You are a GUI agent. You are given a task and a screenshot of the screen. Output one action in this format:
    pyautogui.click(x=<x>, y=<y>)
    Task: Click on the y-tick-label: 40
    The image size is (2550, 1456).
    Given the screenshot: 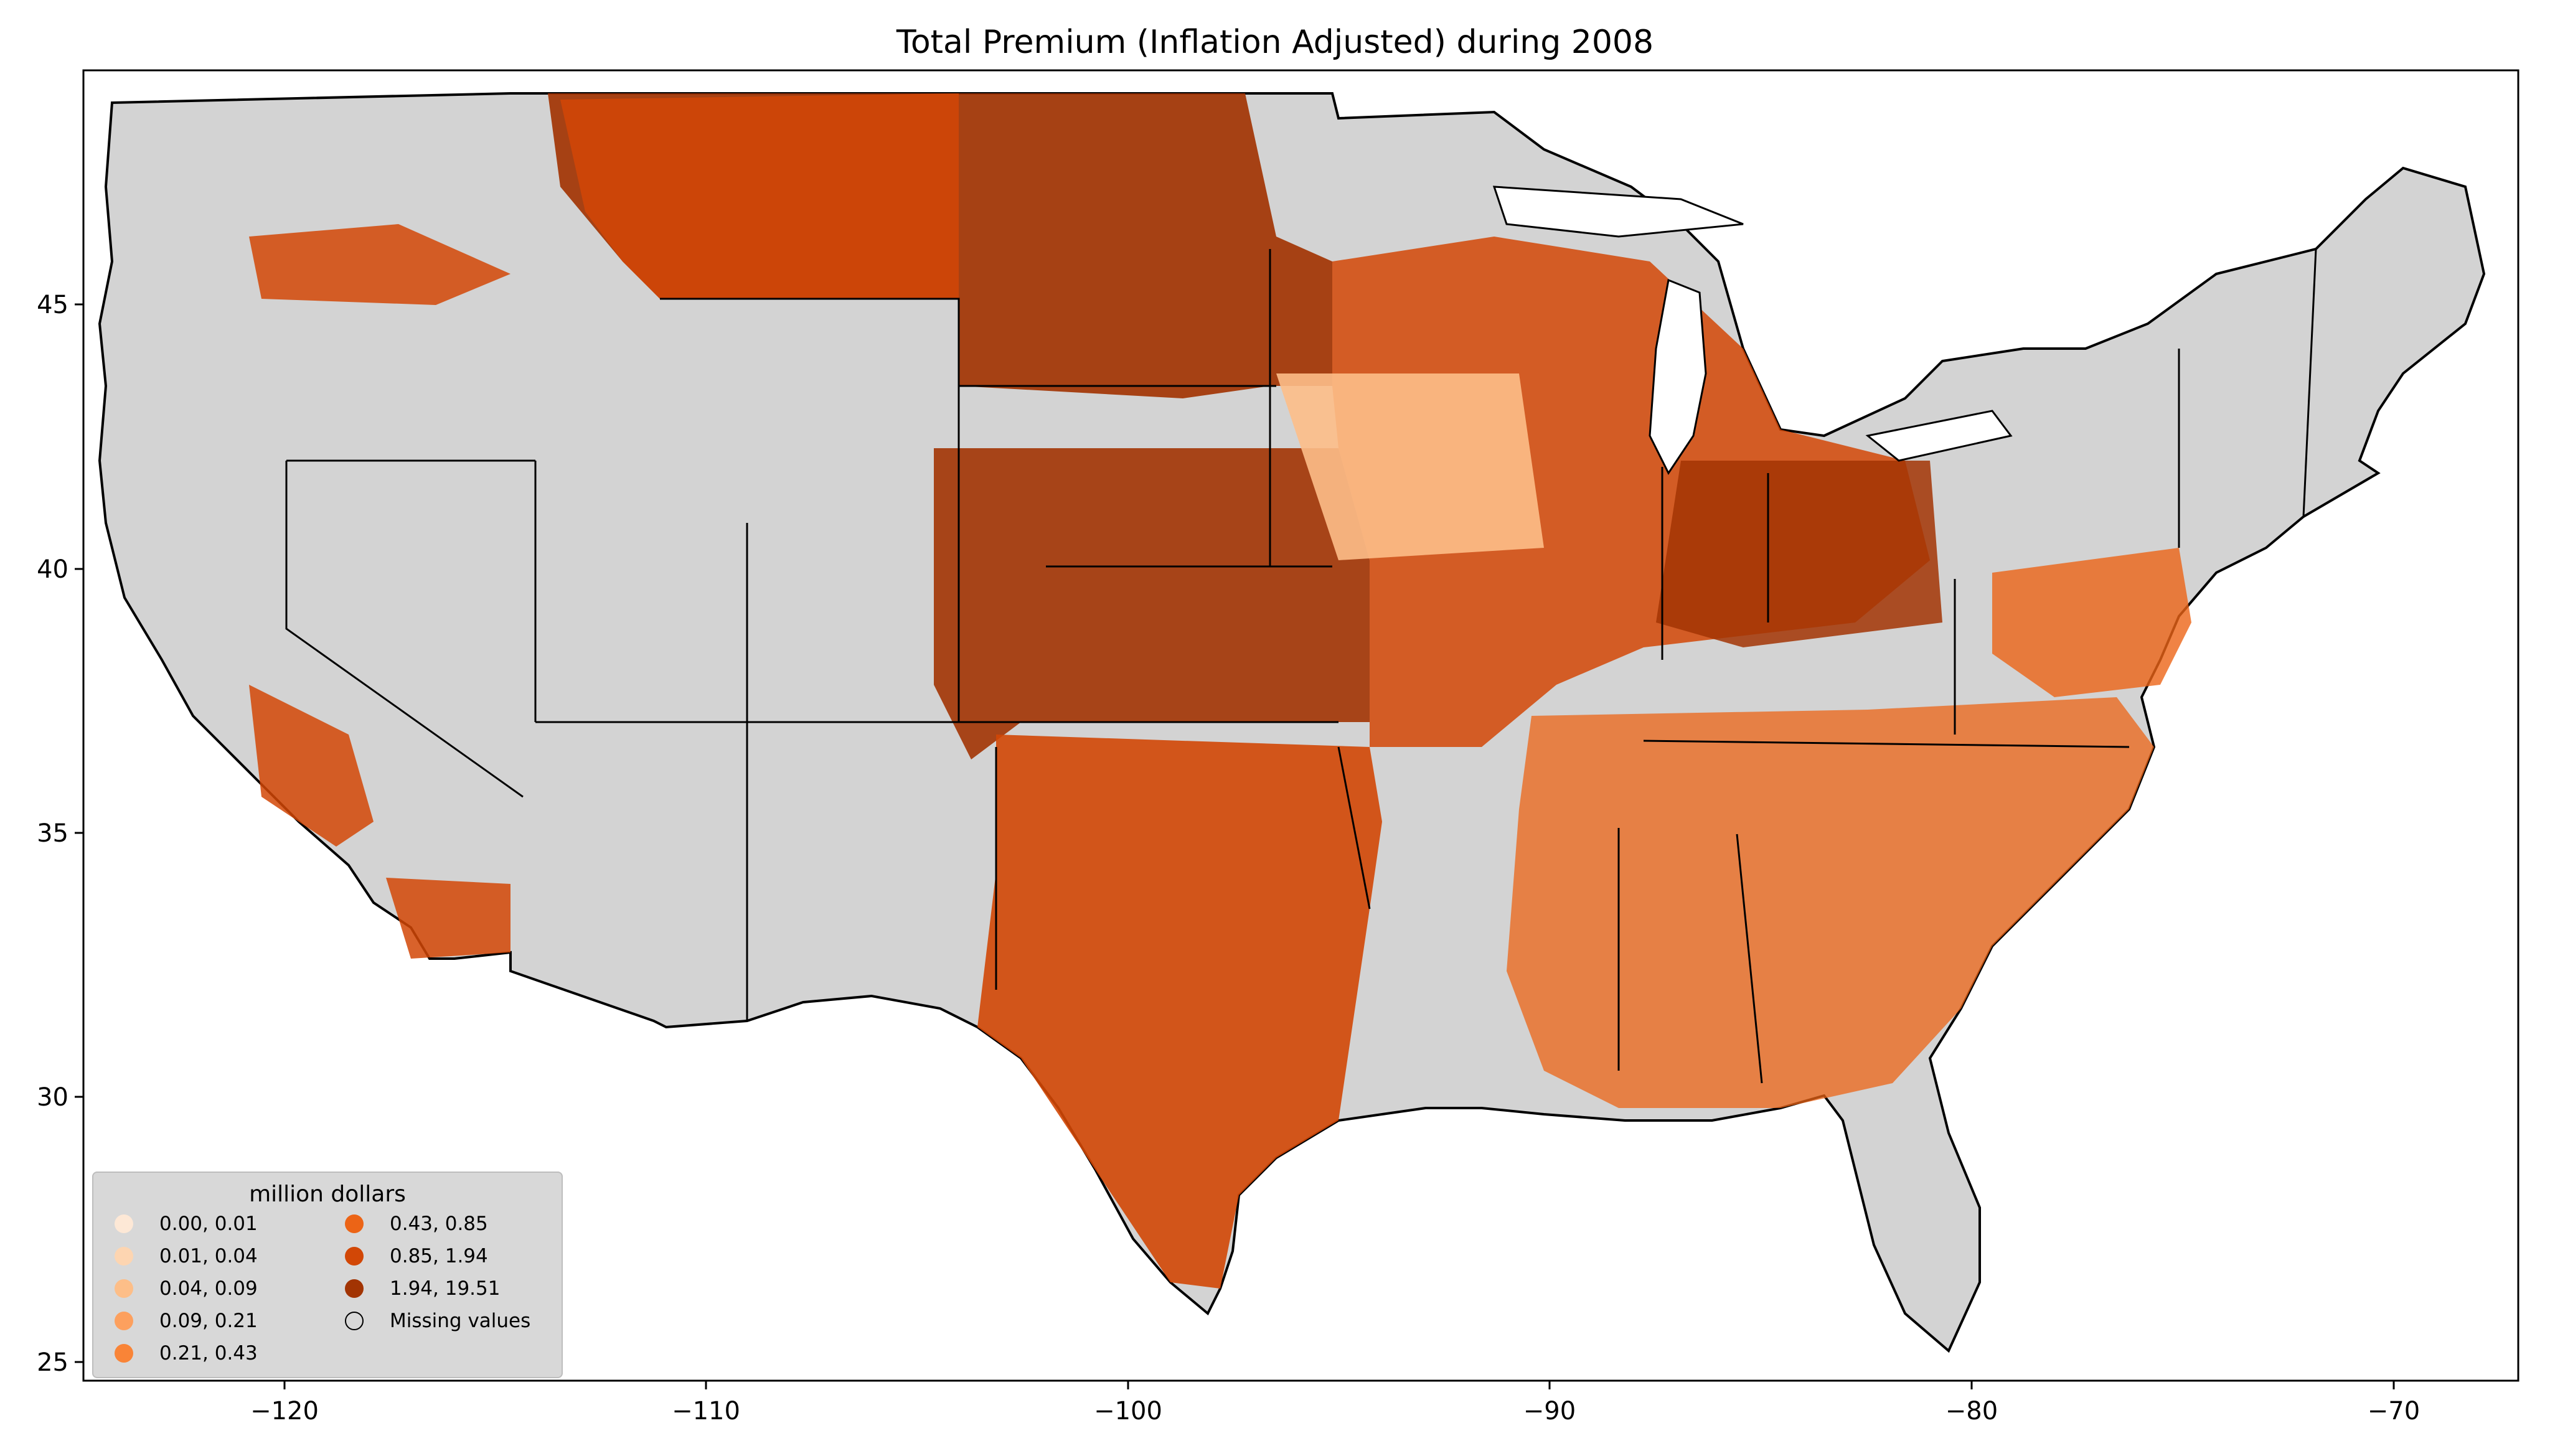 What is the action you would take?
    pyautogui.click(x=52, y=569)
    